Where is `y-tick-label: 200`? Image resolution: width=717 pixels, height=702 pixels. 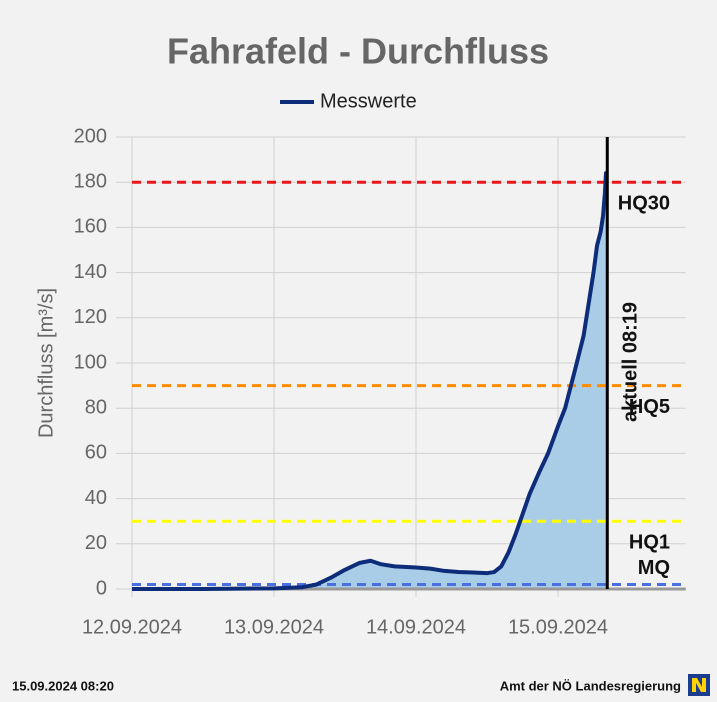
y-tick-label: 200 is located at coordinates (90, 136).